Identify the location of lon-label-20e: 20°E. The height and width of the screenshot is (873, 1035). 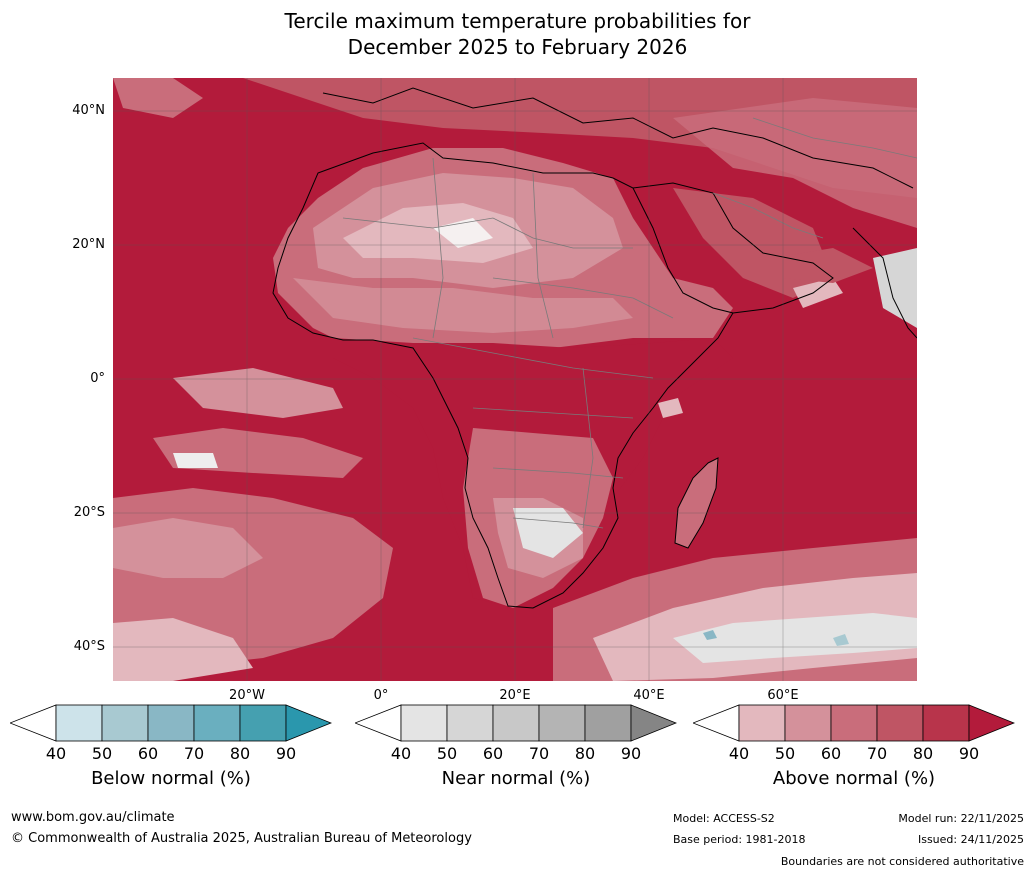
(515, 695).